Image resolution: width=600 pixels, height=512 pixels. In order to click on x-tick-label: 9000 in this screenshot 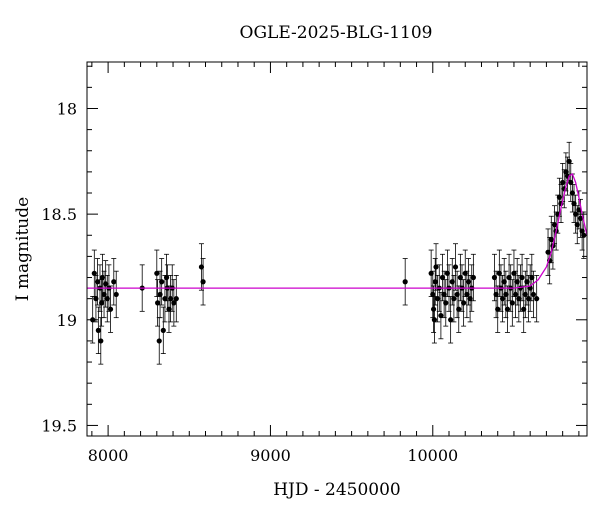, I will do `click(270, 455)`.